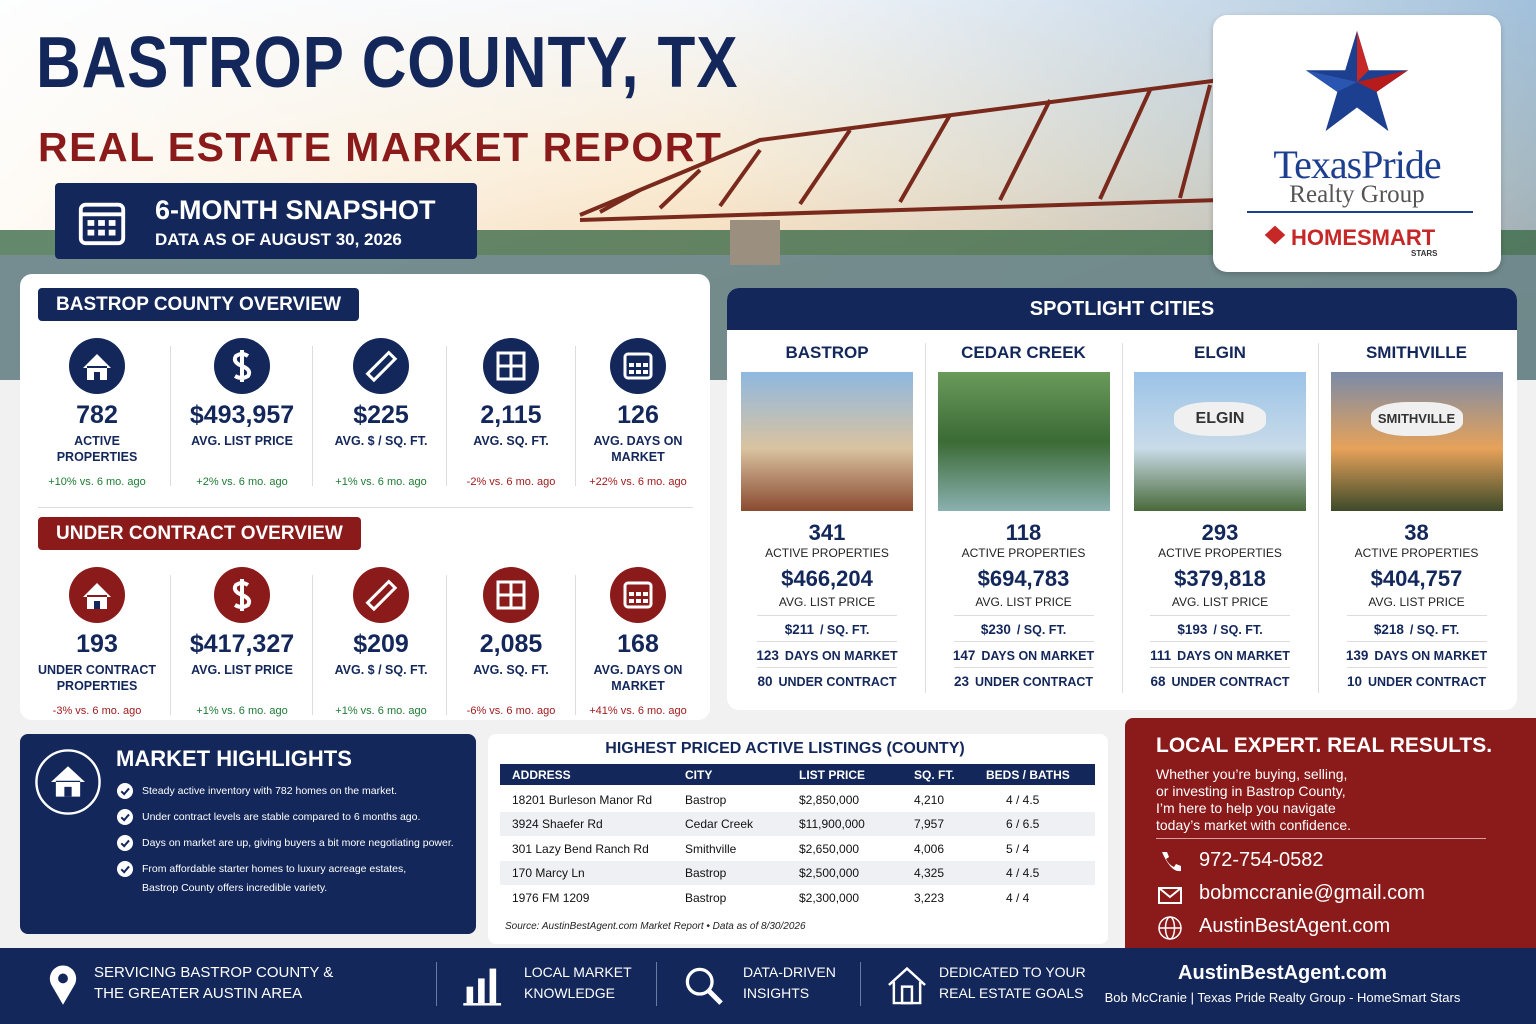 The height and width of the screenshot is (1024, 1536). Describe the element at coordinates (1220, 441) in the screenshot. I see `city-photo: ELGIN` at that location.